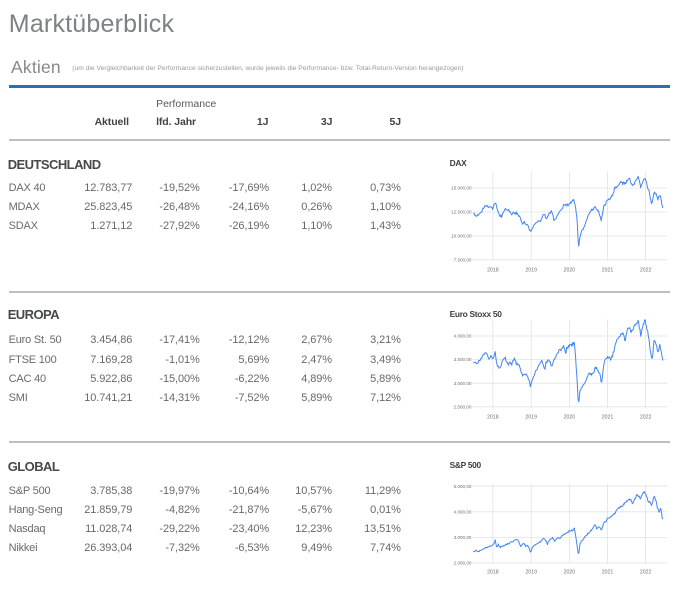 This screenshot has width=678, height=593. What do you see at coordinates (461, 236) in the screenshot?
I see `svg-text: 10.000,00` at bounding box center [461, 236].